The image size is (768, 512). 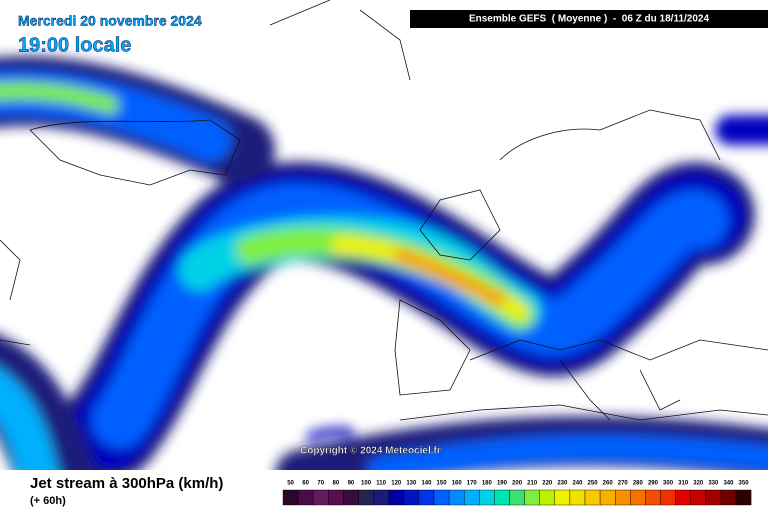 I want to click on legend-tick-label: 130, so click(x=411, y=484).